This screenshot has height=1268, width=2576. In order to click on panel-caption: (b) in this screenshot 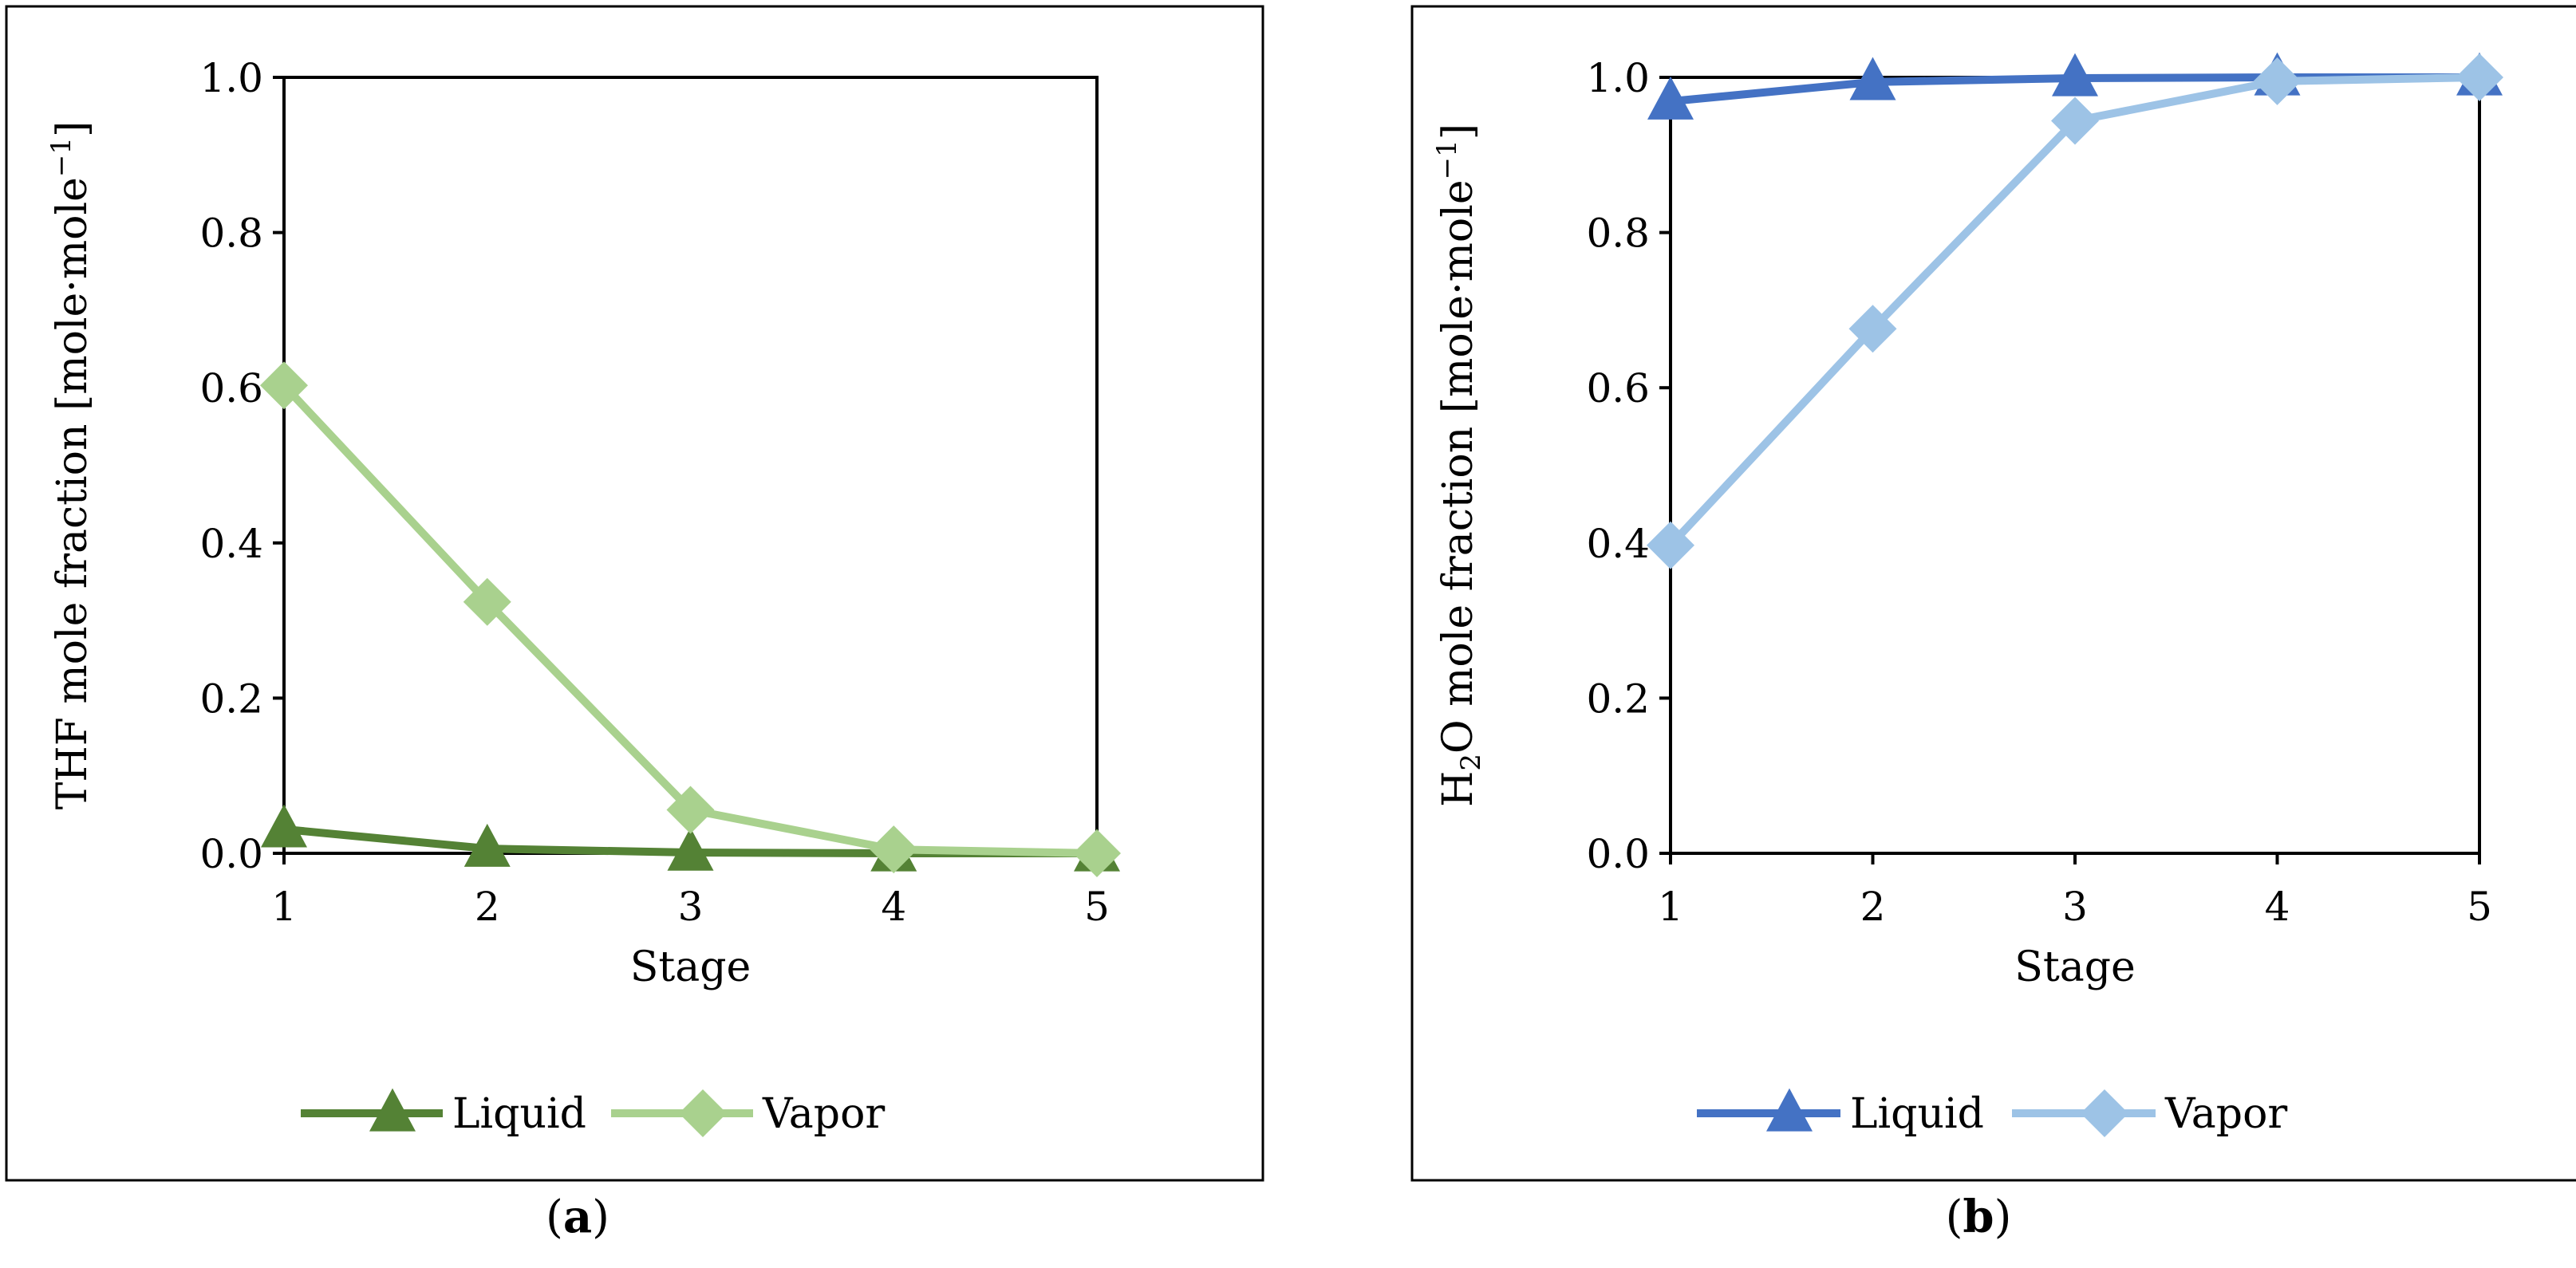, I will do `click(1979, 1217)`.